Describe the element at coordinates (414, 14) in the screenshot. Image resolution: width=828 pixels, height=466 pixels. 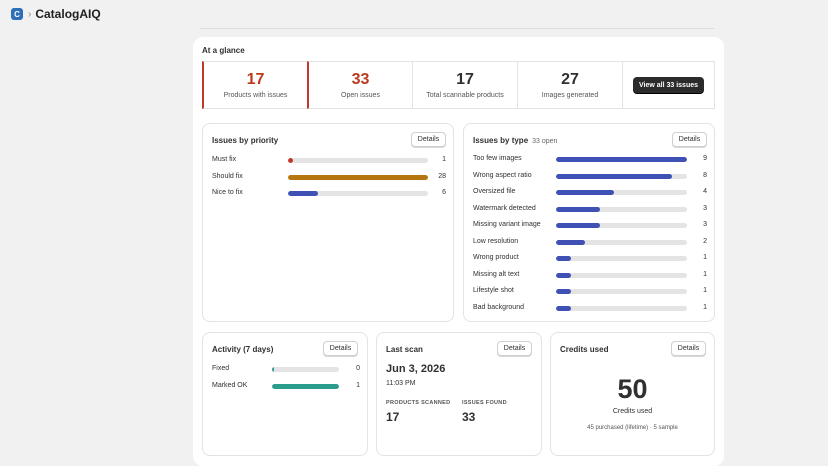
I see `top-bar: C › CatalogAIQ` at that location.